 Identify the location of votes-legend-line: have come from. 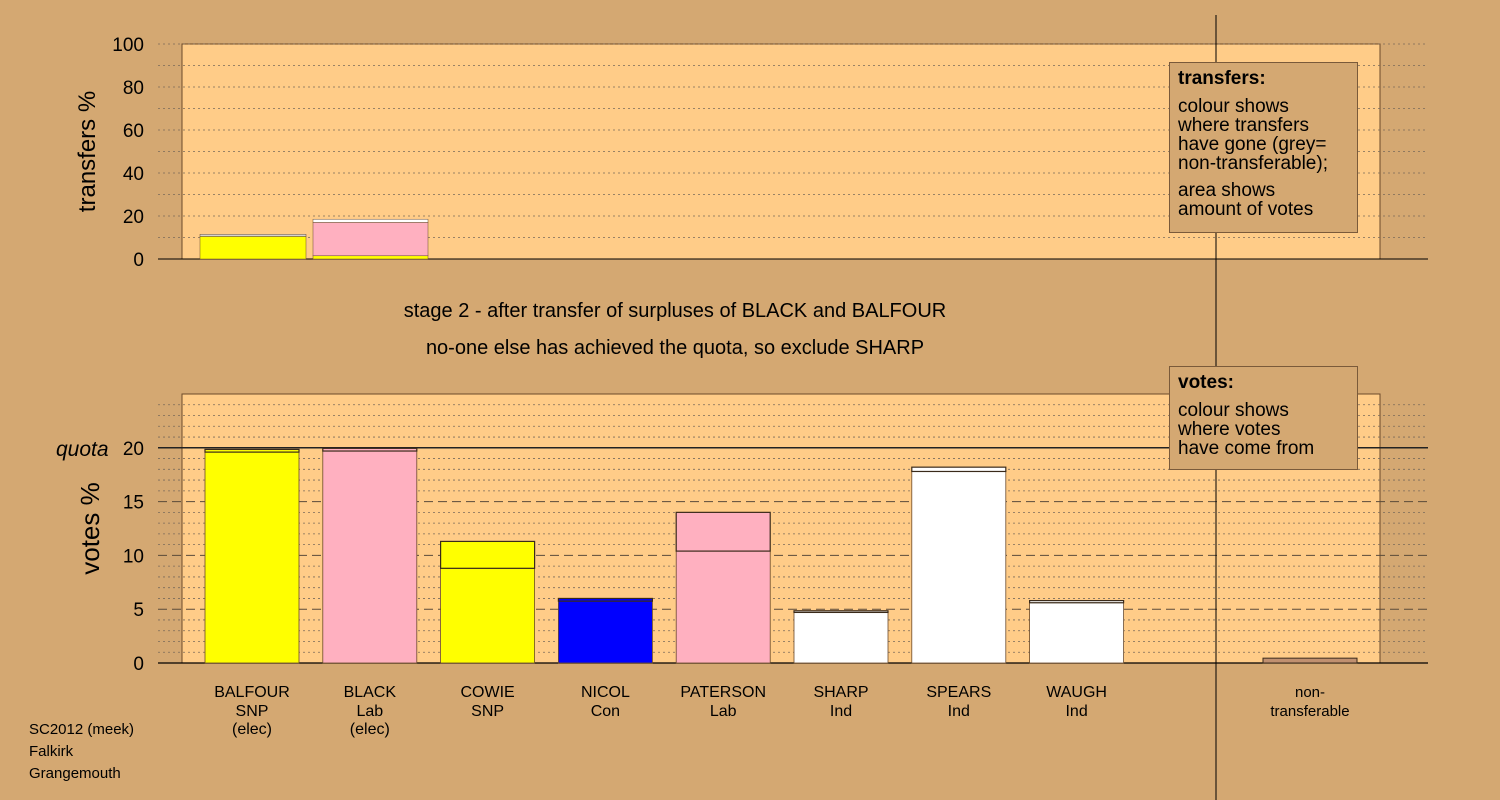
(1246, 448).